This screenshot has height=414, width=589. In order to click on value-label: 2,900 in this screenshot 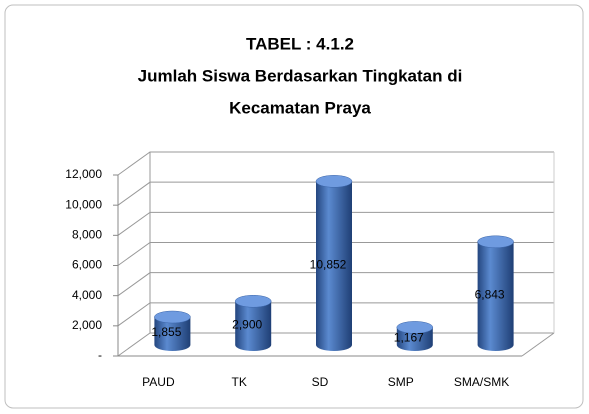, I will do `click(247, 324)`.